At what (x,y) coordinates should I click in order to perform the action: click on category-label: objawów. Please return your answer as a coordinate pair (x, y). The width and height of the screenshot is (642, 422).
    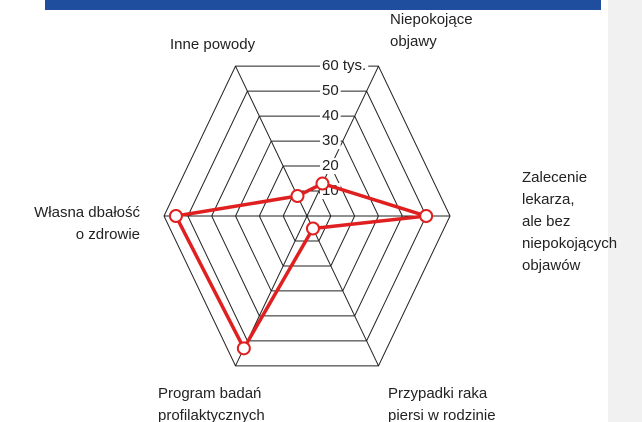
    Looking at the image, I should click on (551, 265).